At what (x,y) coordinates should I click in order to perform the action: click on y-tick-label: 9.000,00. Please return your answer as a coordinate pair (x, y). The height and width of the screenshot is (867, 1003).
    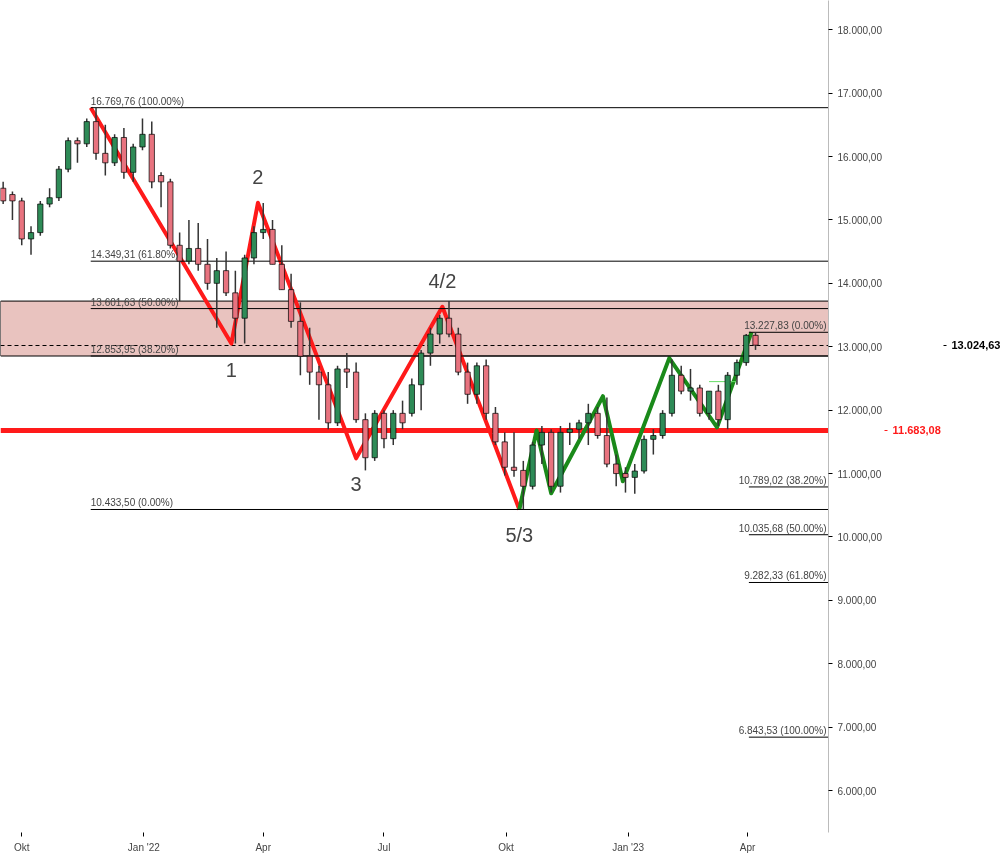
    Looking at the image, I should click on (857, 601).